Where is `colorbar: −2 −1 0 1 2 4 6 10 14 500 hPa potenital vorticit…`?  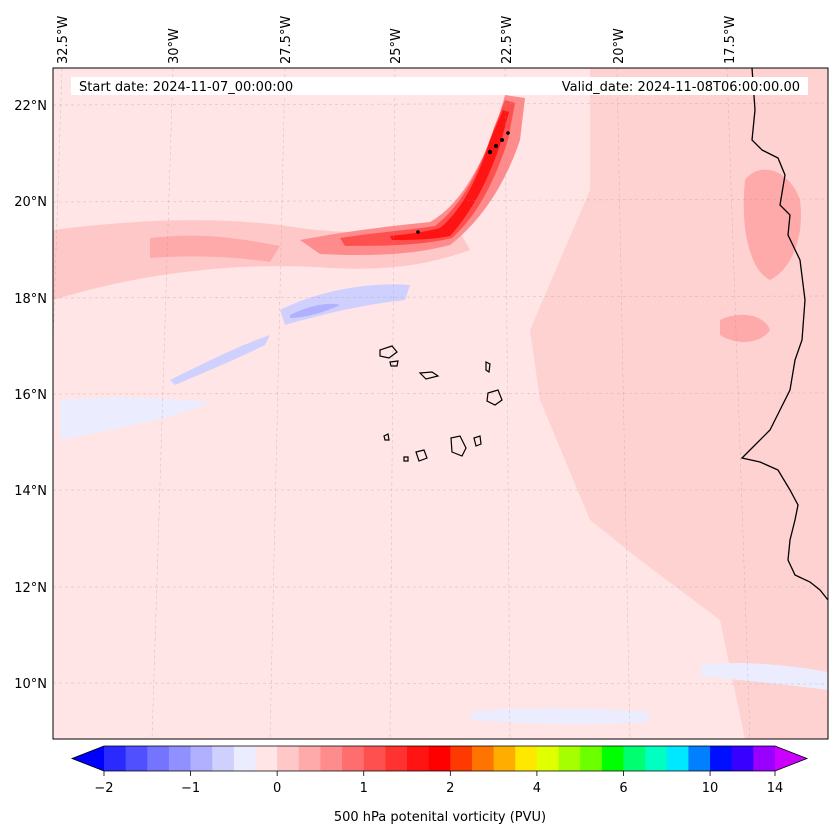
colorbar: −2 −1 0 1 2 4 6 10 14 500 hPa potenital vorticit… is located at coordinates (439, 785).